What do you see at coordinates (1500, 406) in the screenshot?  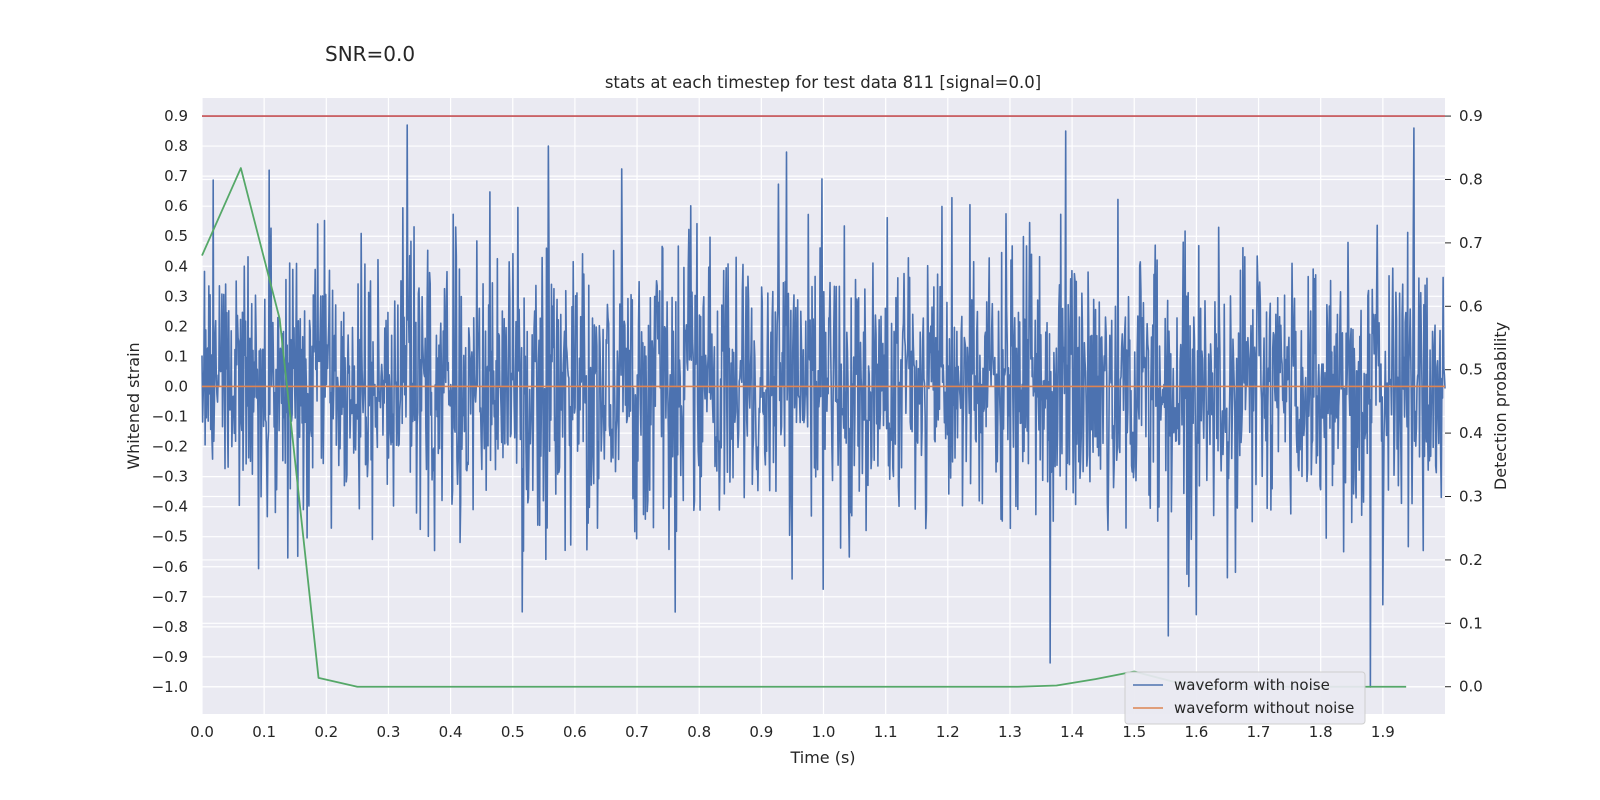 I see `y-right-axis-label: Detection probability` at bounding box center [1500, 406].